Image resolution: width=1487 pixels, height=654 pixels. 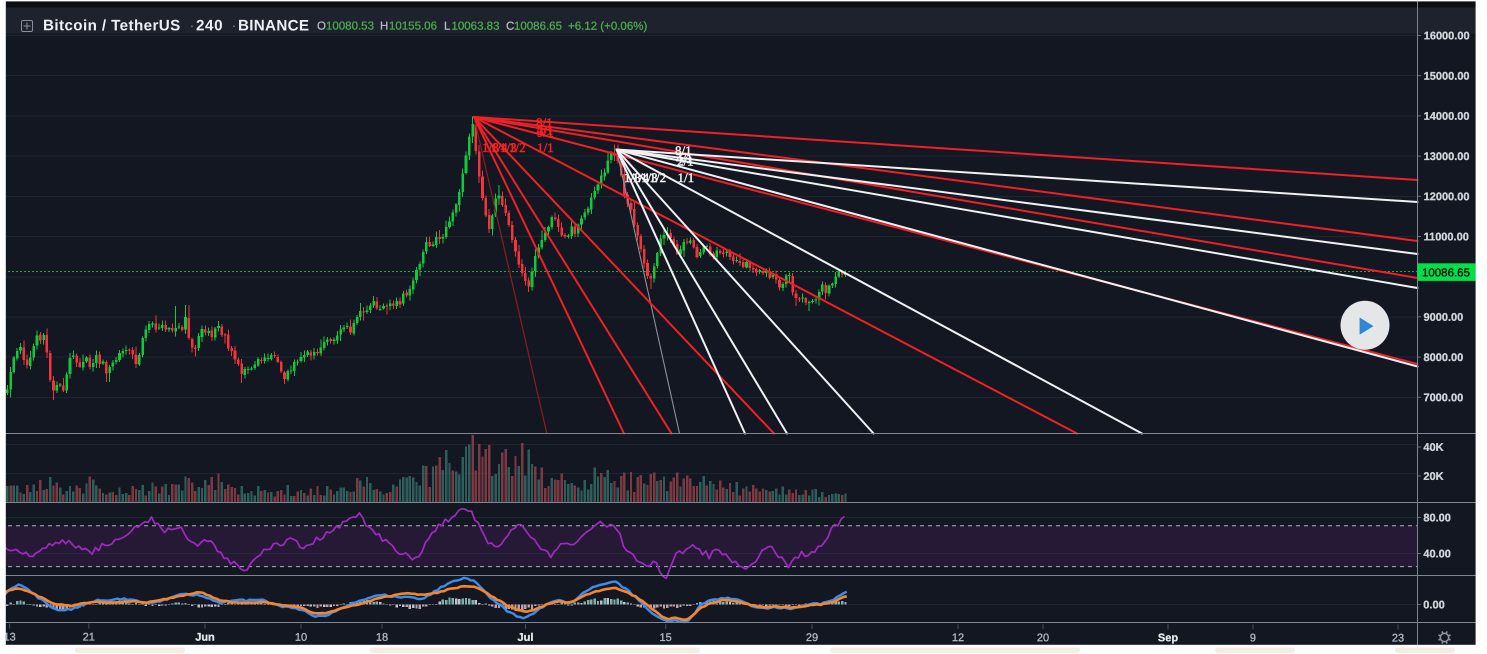 What do you see at coordinates (666, 638) in the screenshot?
I see `svg-text: 15` at bounding box center [666, 638].